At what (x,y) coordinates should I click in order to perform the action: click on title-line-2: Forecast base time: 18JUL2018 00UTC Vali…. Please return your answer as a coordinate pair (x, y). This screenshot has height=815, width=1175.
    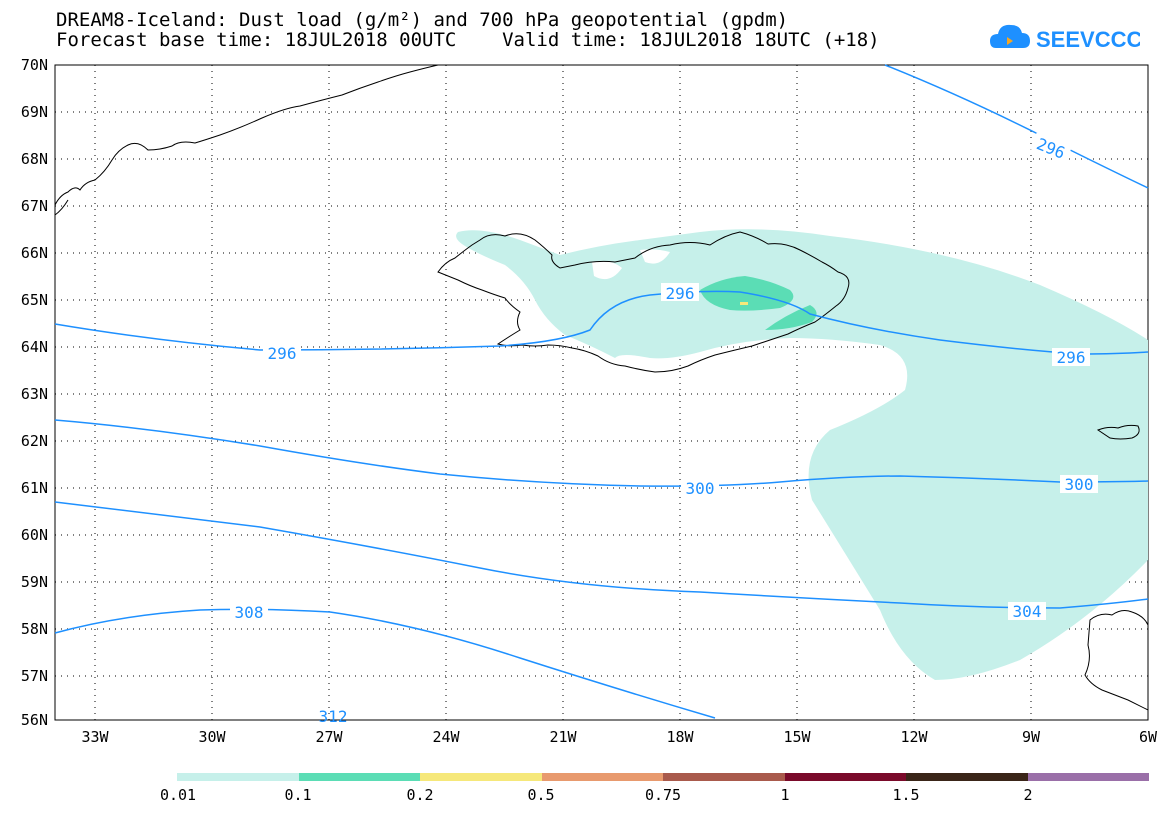
    Looking at the image, I should click on (468, 40).